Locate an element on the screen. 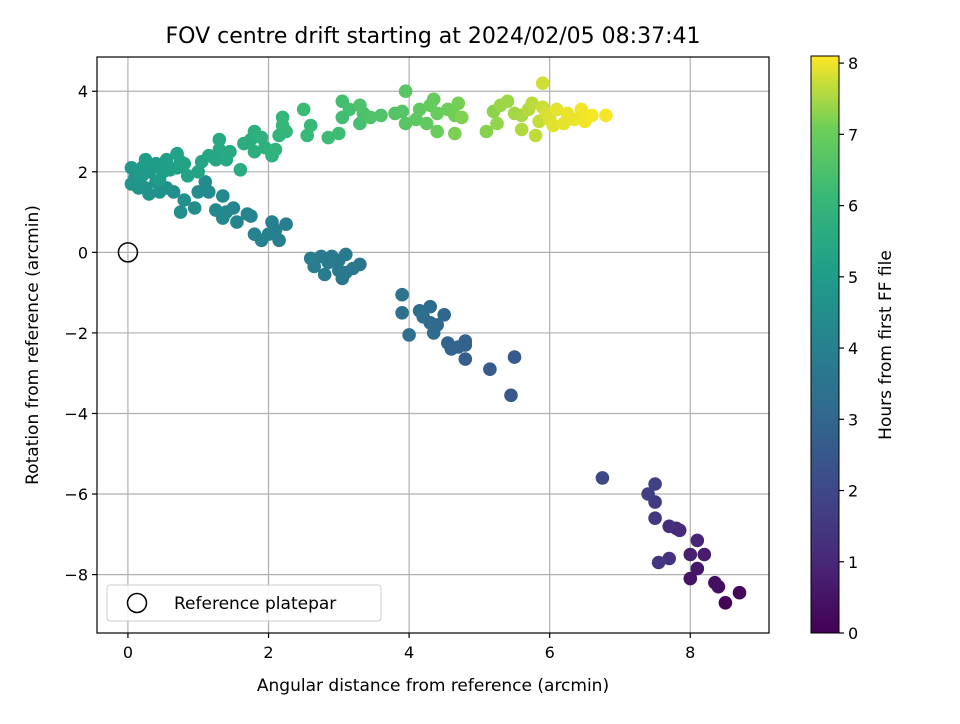 This screenshot has width=960, height=724. legend-marker-icon is located at coordinates (137, 603).